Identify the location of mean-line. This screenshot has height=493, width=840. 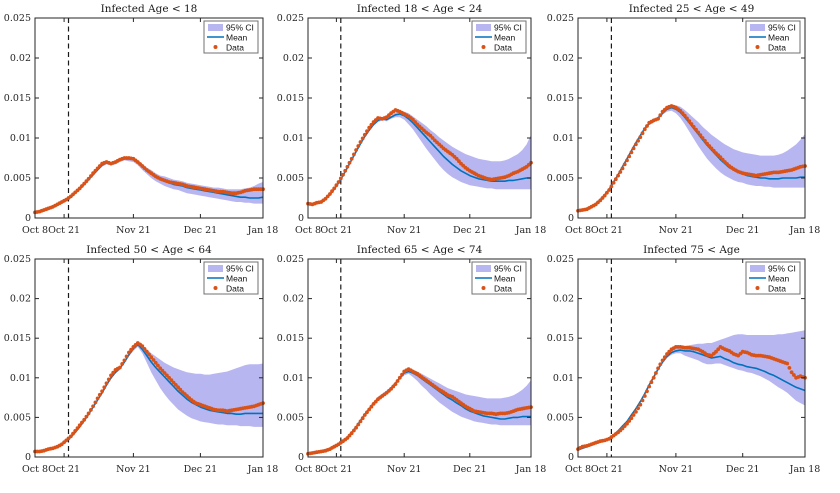
(149, 186).